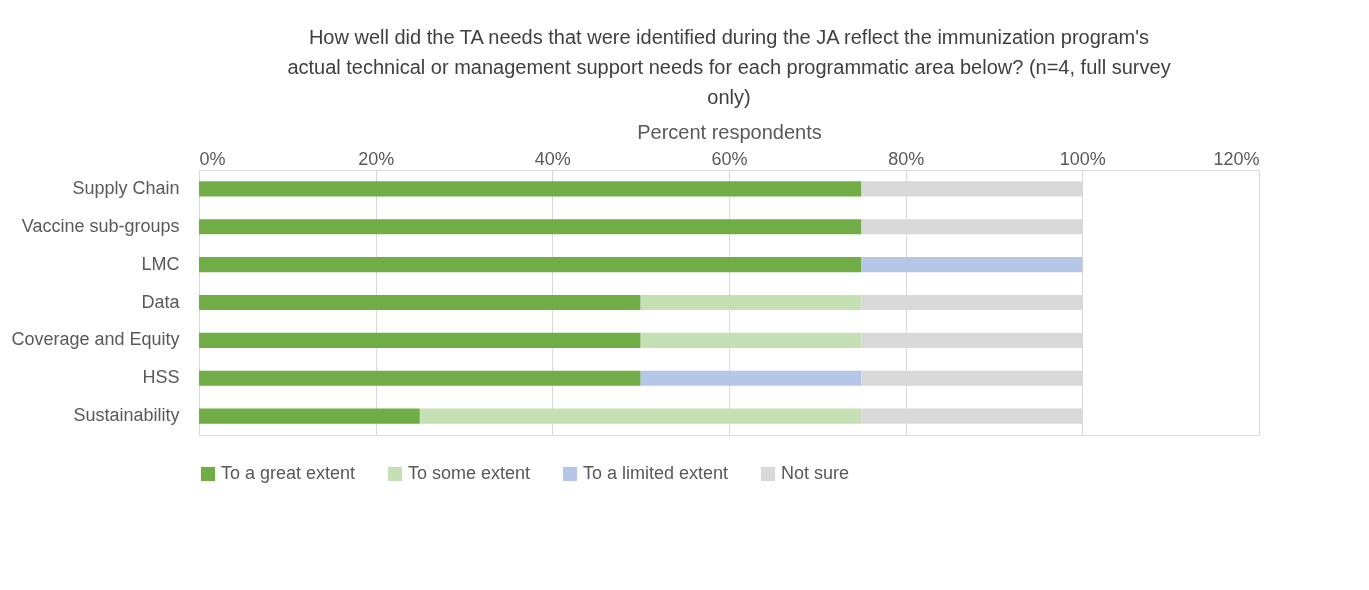 This screenshot has height=590, width=1369. I want to click on x-tick-label: 20%, so click(376, 158).